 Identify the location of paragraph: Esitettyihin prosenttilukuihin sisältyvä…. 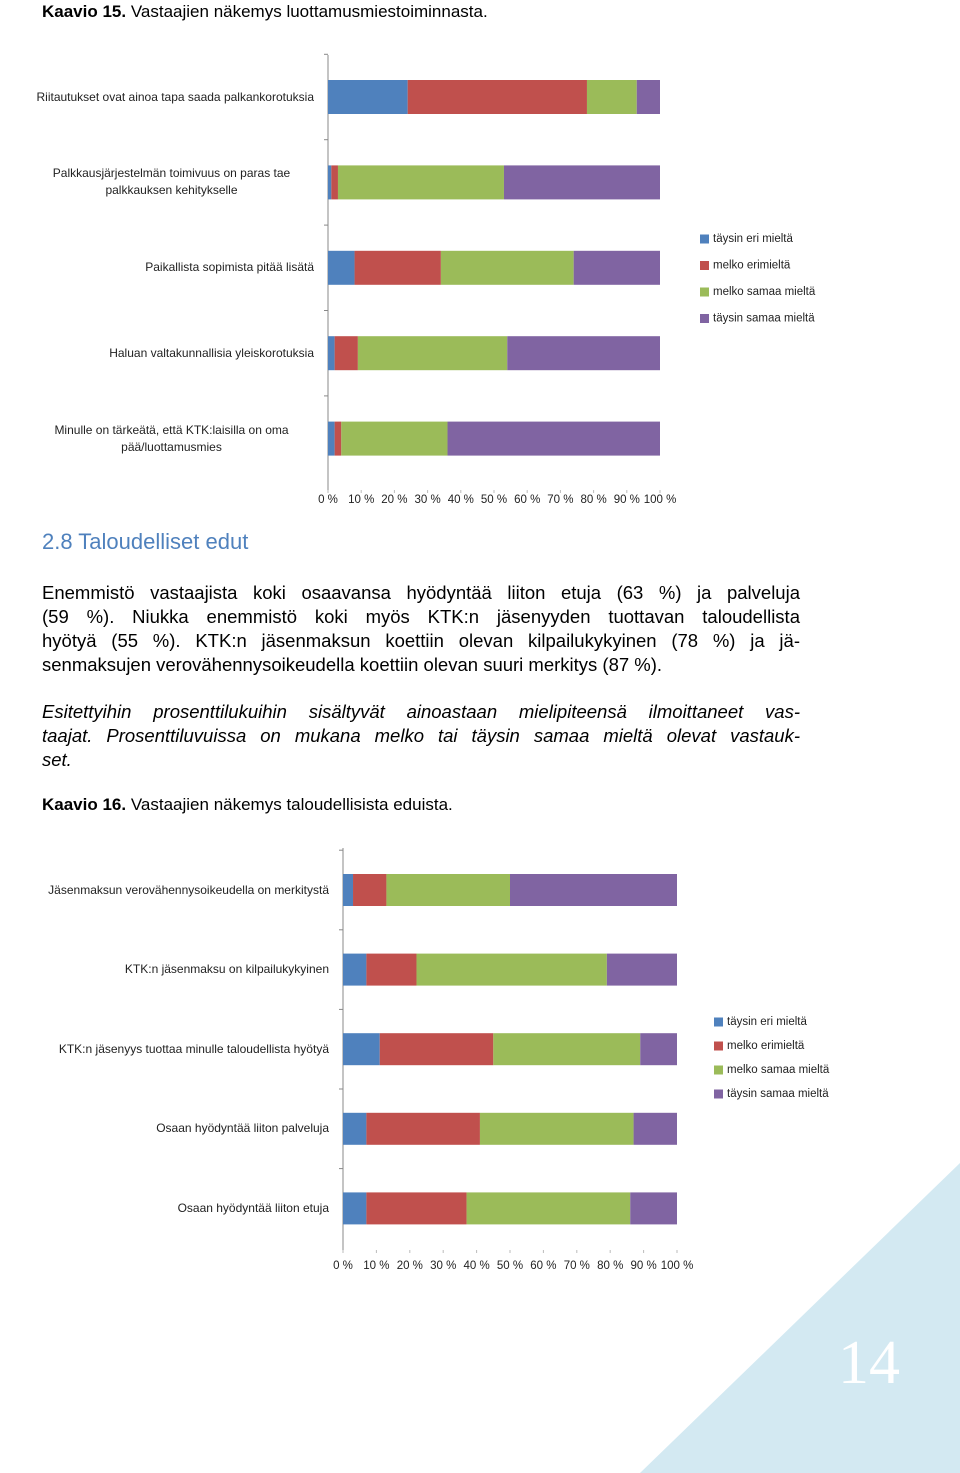
(421, 736).